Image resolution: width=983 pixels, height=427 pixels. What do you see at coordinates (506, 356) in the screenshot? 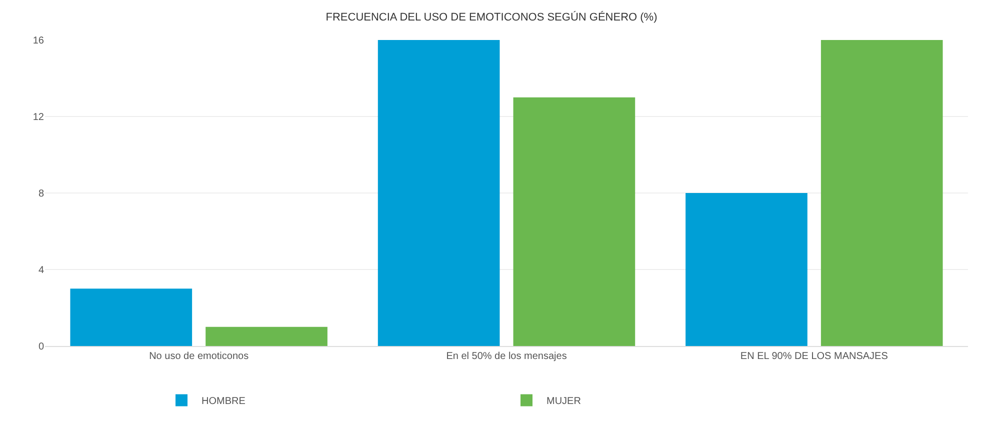
I see `x-tick-label: En el 50% de los mensajes` at bounding box center [506, 356].